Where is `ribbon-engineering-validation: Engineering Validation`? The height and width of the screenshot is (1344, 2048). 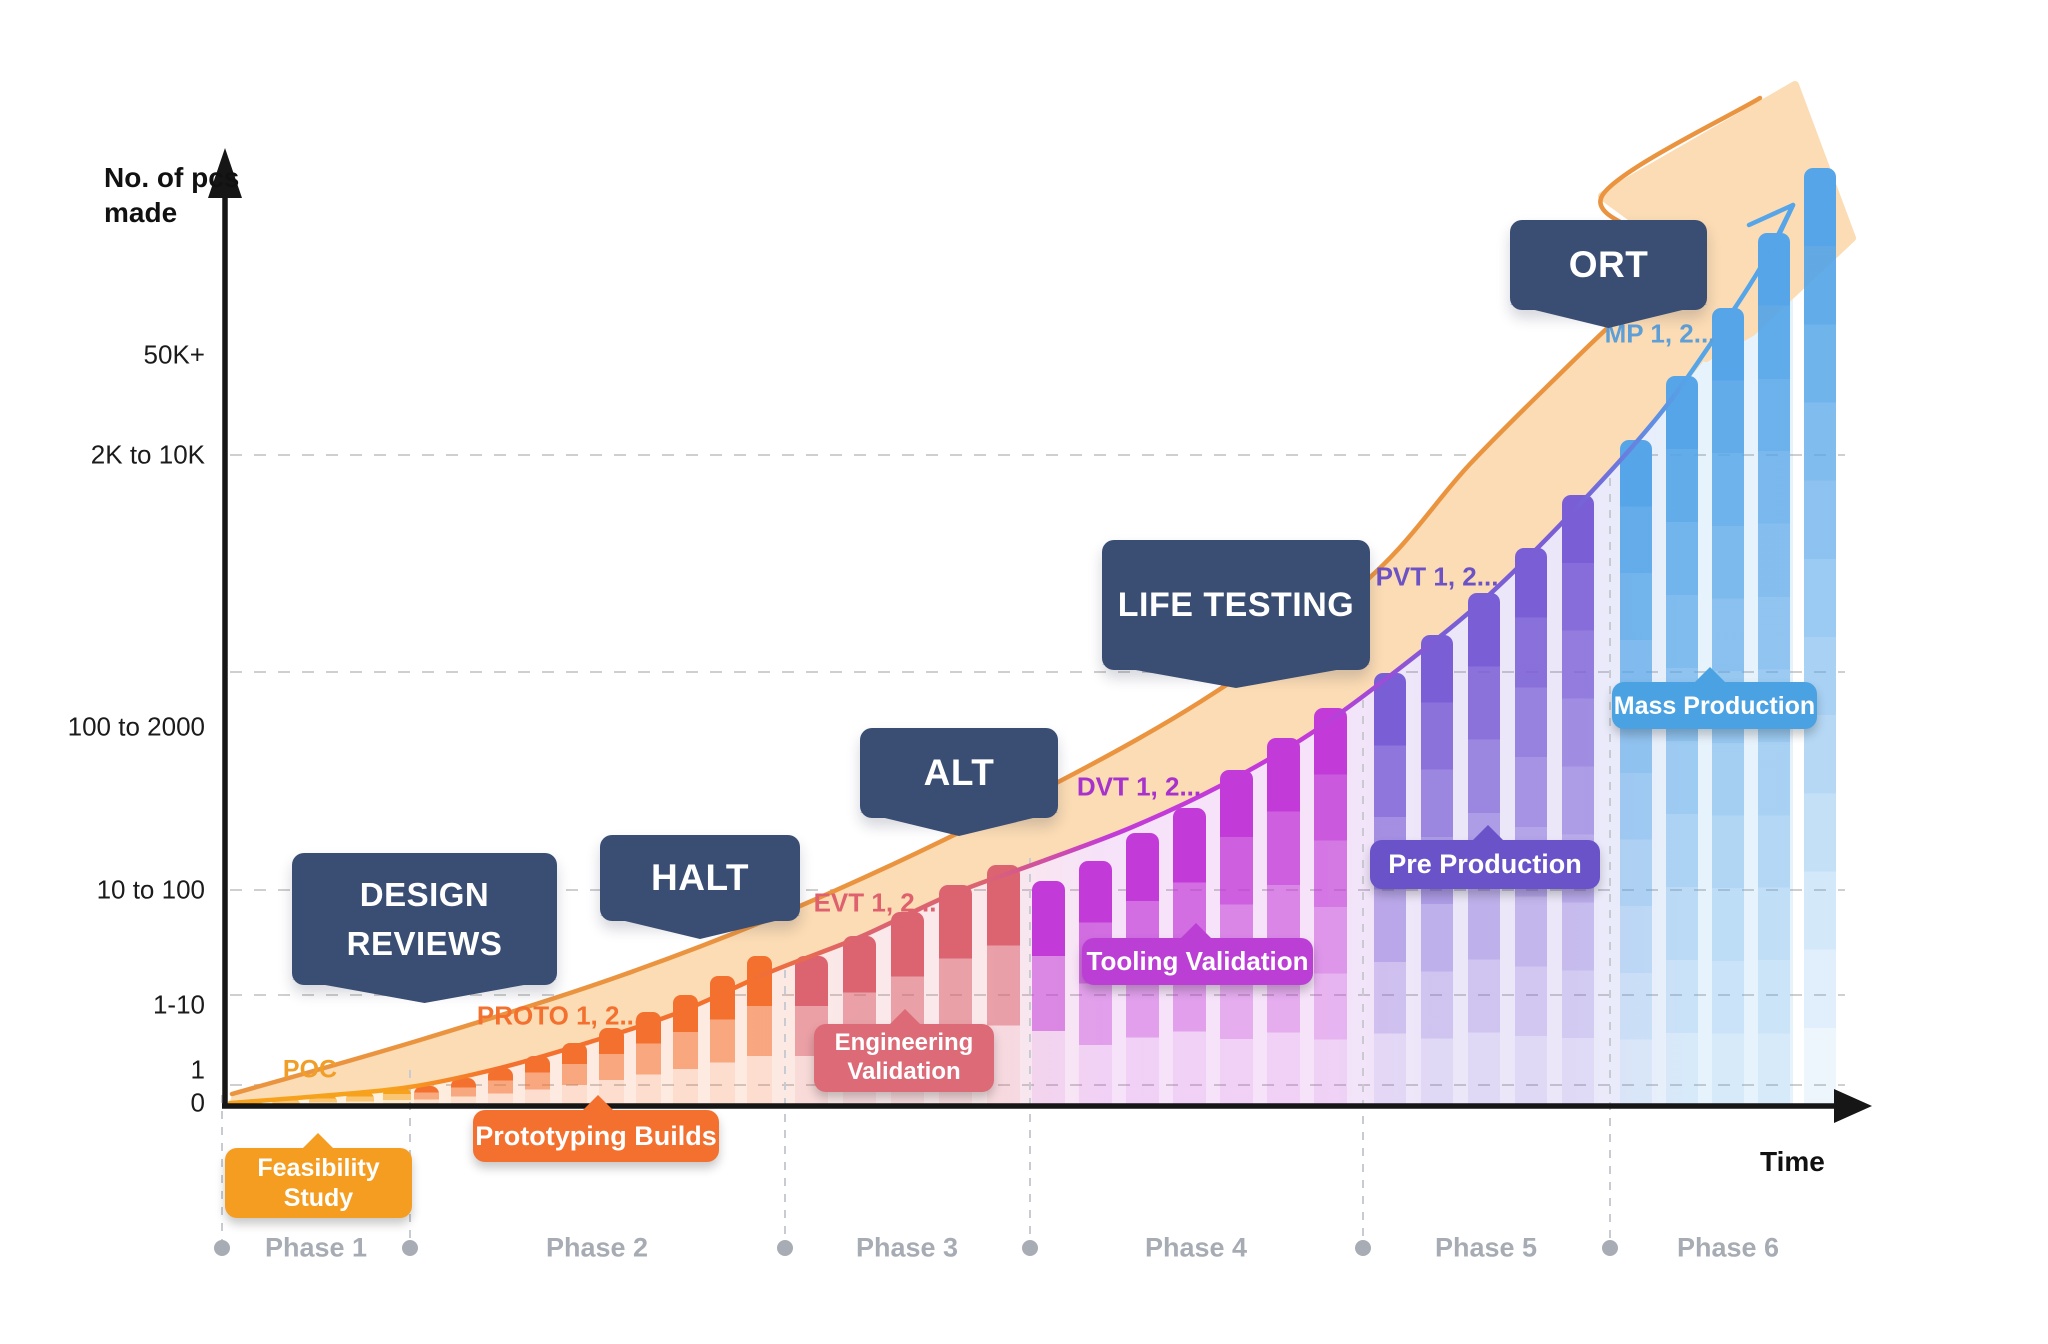 ribbon-engineering-validation: Engineering Validation is located at coordinates (904, 1058).